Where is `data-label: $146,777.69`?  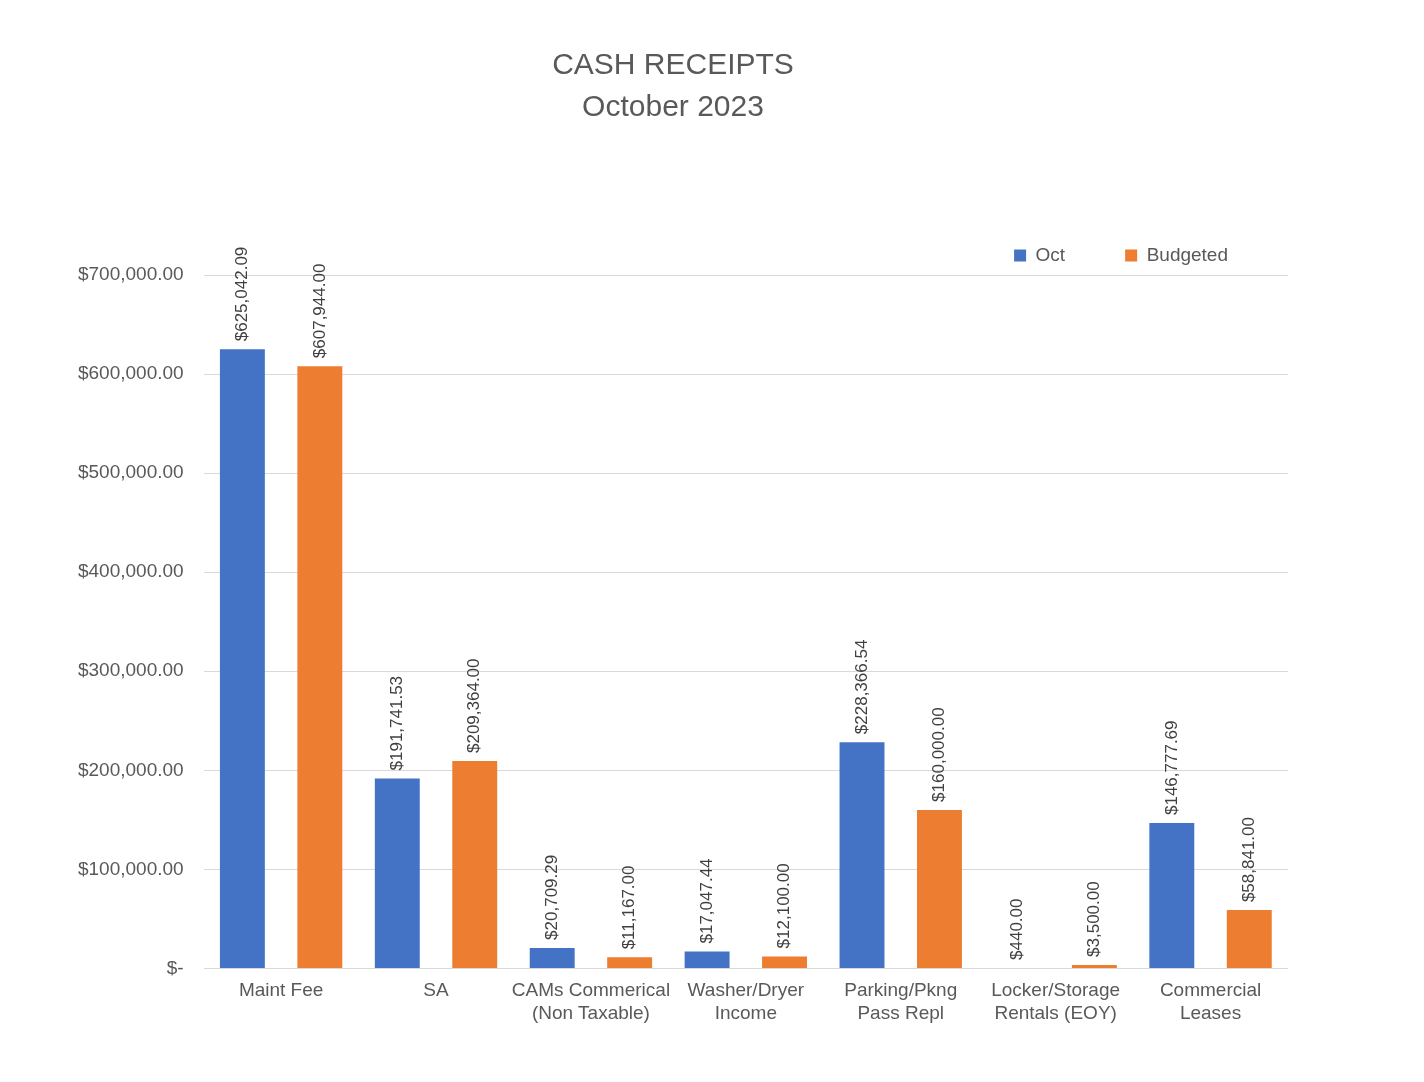
data-label: $146,777.69 is located at coordinates (1171, 768).